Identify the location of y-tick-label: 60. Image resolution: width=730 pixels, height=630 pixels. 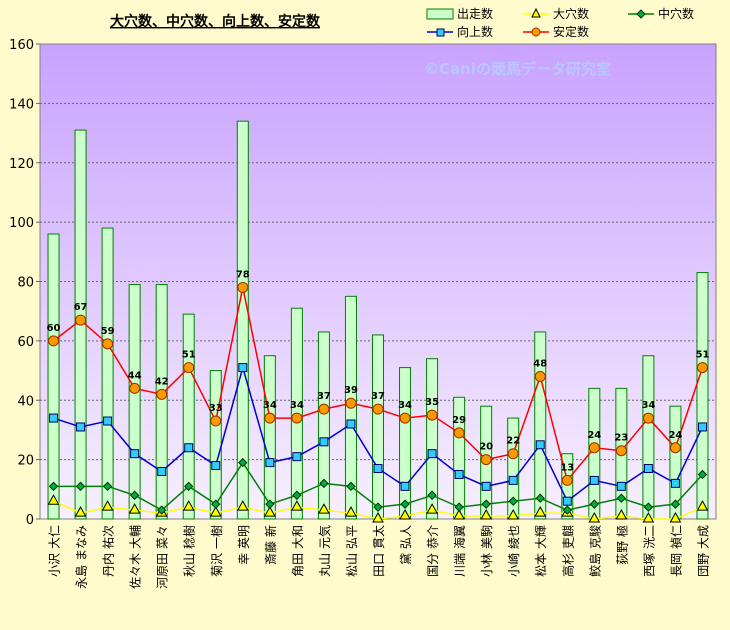
(25, 342).